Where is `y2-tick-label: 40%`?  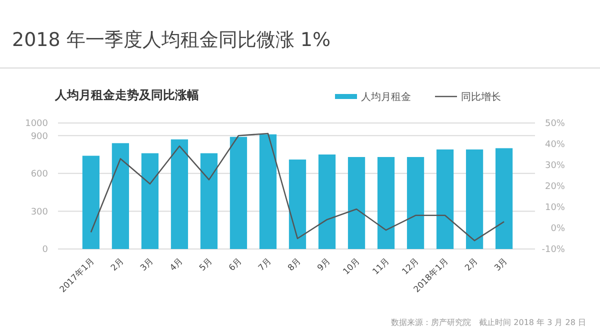 y2-tick-label: 40% is located at coordinates (555, 145).